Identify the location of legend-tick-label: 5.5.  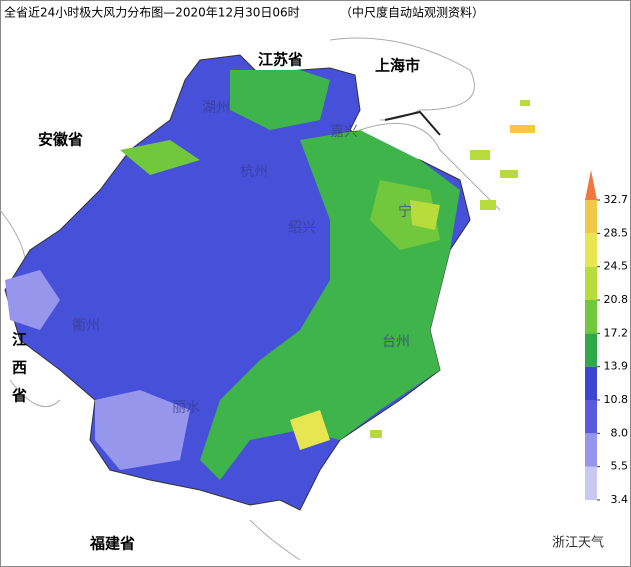
(620, 466).